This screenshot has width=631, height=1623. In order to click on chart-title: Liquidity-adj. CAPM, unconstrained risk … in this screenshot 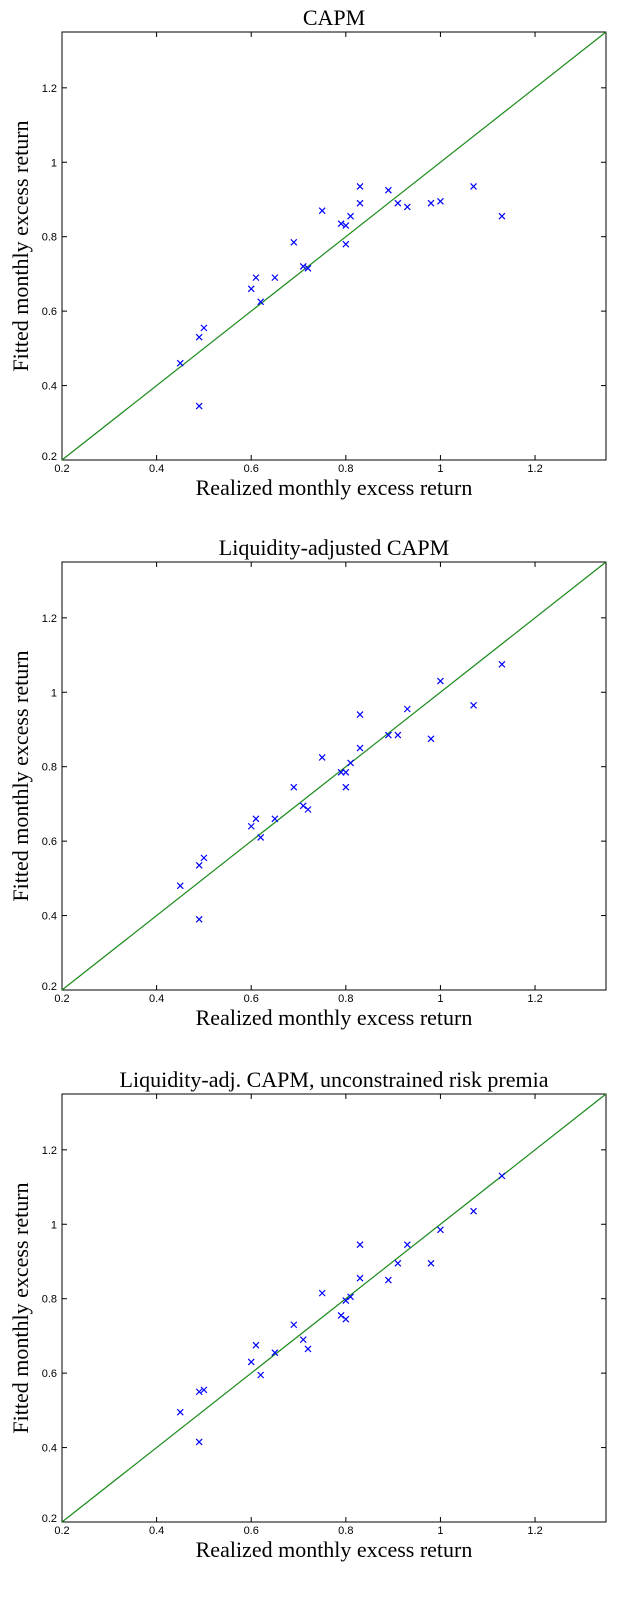, I will do `click(334, 1079)`.